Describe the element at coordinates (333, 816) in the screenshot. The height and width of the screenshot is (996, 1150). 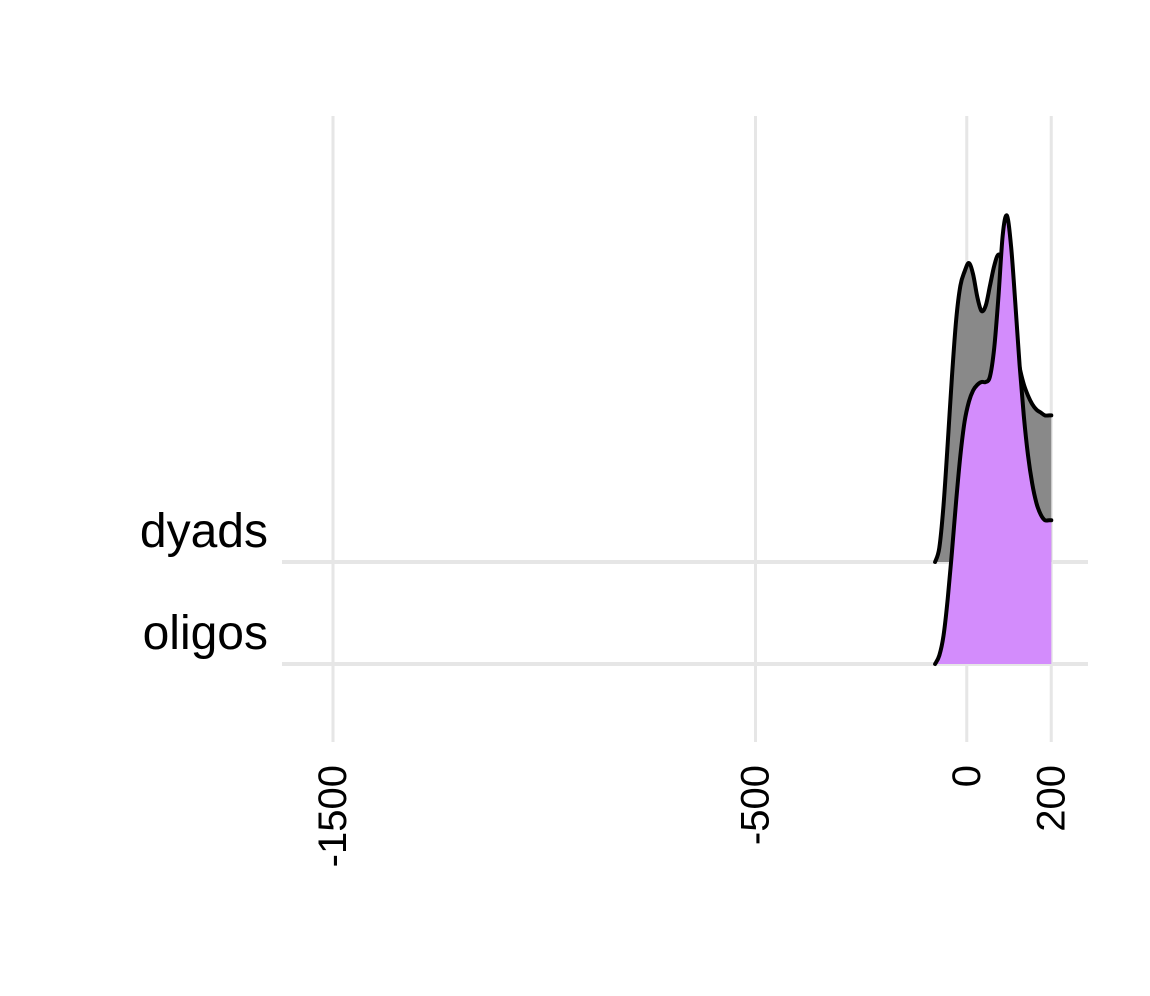
I see `x-tick-label: -1500` at that location.